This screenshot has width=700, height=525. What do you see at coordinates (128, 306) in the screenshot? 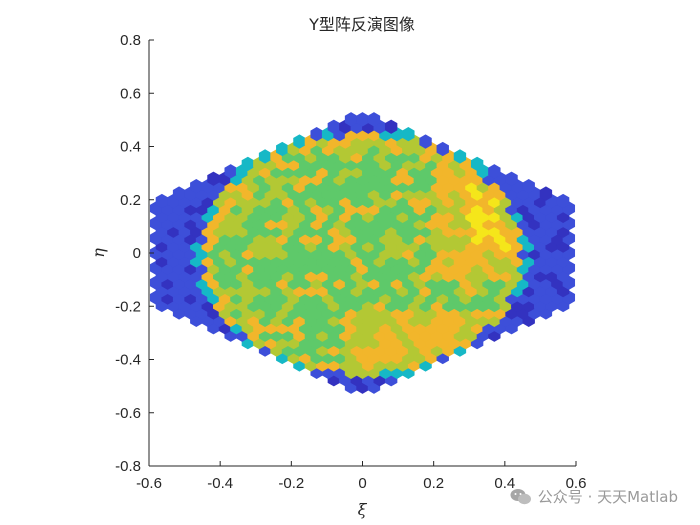
I see `y-tick-label: -0.2` at bounding box center [128, 306].